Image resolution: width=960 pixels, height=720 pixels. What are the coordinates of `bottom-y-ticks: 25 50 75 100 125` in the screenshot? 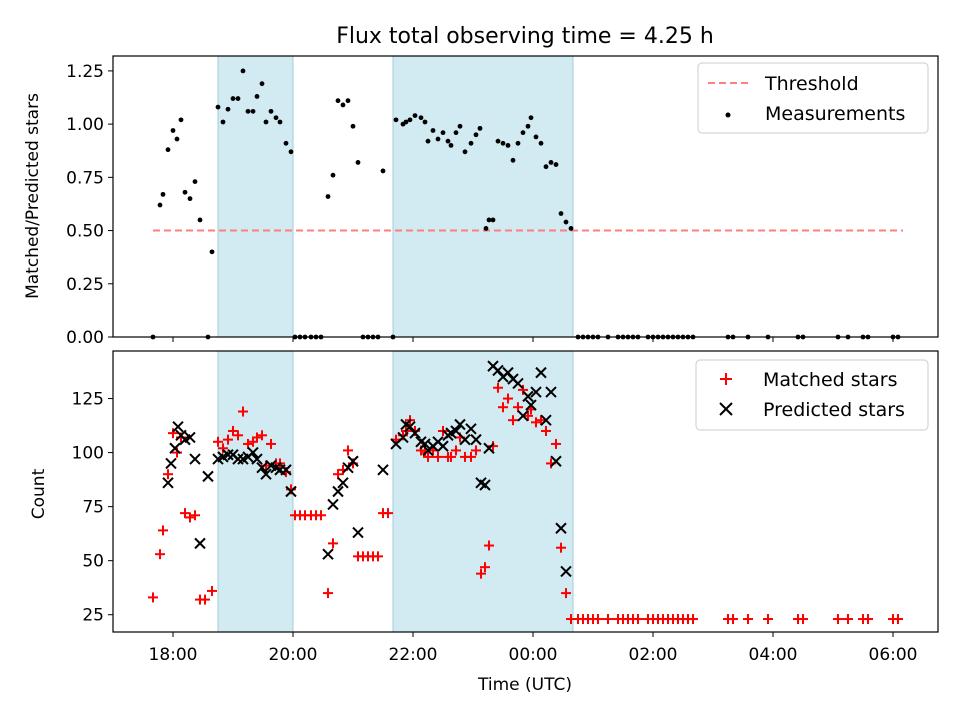 It's located at (92, 508).